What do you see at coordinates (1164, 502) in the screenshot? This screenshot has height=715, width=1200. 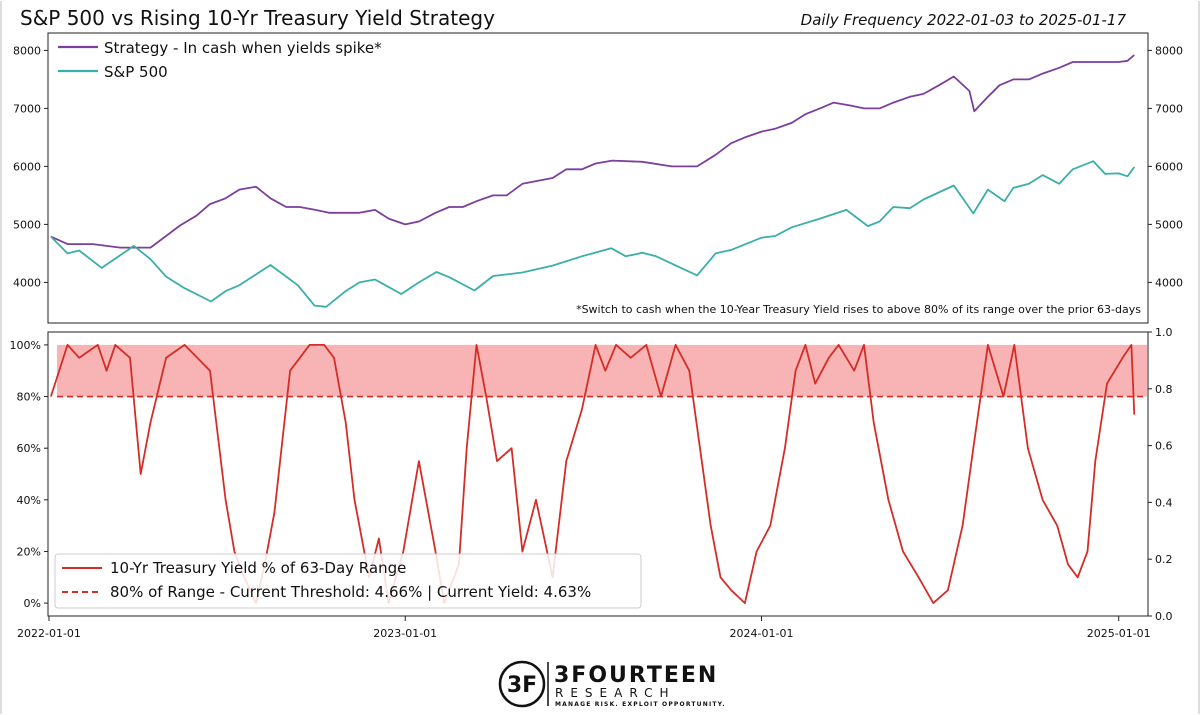 I see `bottom-ytick-right-label: 0.4` at bounding box center [1164, 502].